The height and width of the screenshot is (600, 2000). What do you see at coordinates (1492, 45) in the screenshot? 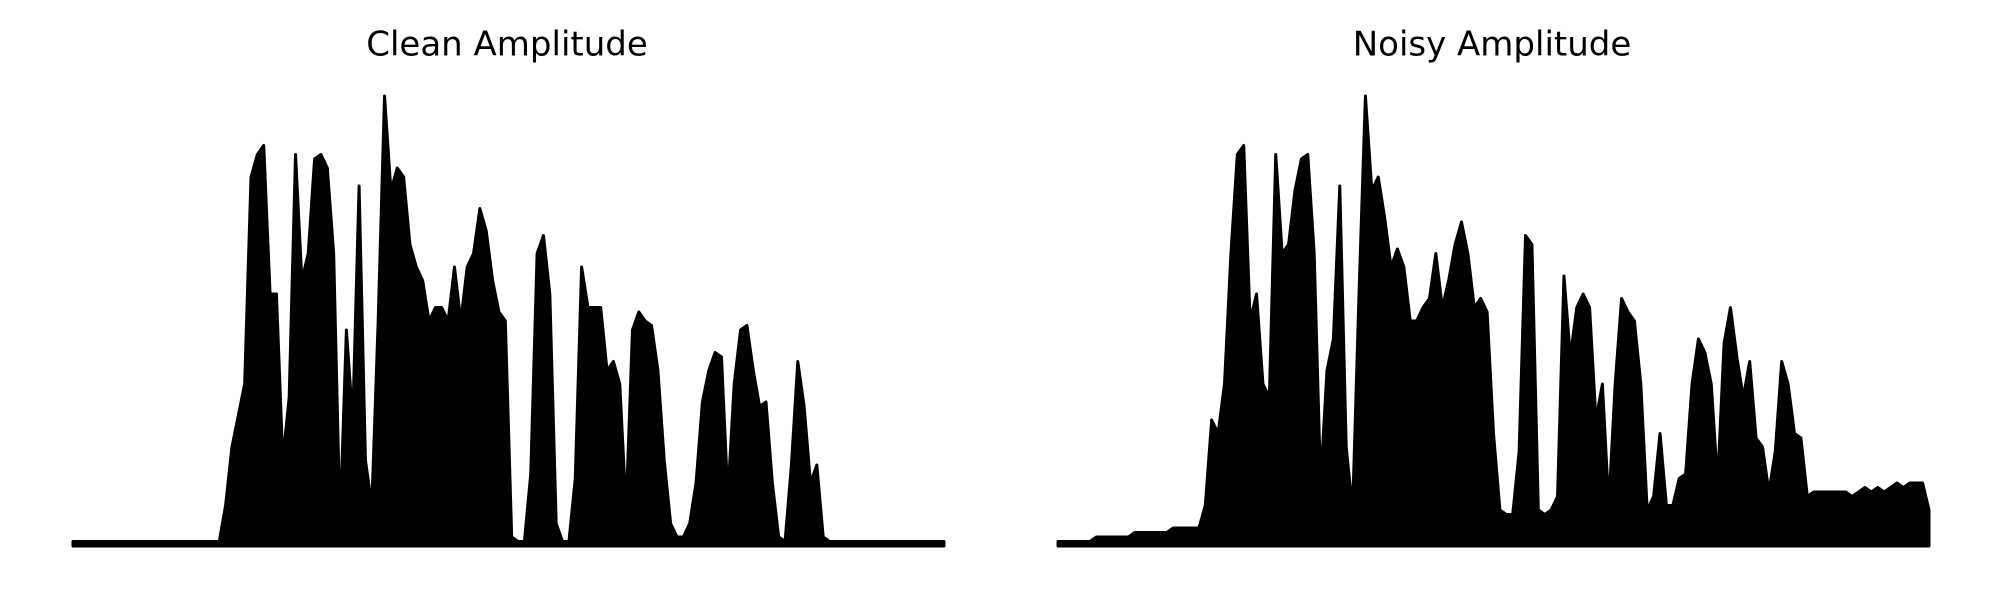
I see `chart-title: Noisy Amplitude` at bounding box center [1492, 45].